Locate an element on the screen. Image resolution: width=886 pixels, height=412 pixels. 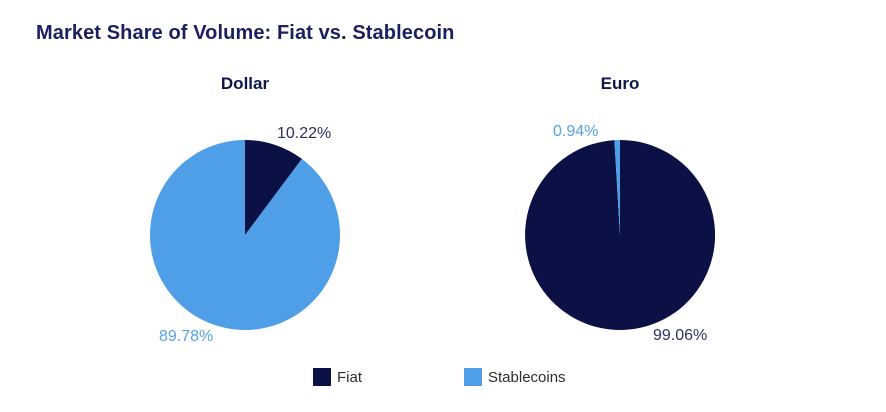
dollar-fiat-percentage-label: 10.22% is located at coordinates (304, 133).